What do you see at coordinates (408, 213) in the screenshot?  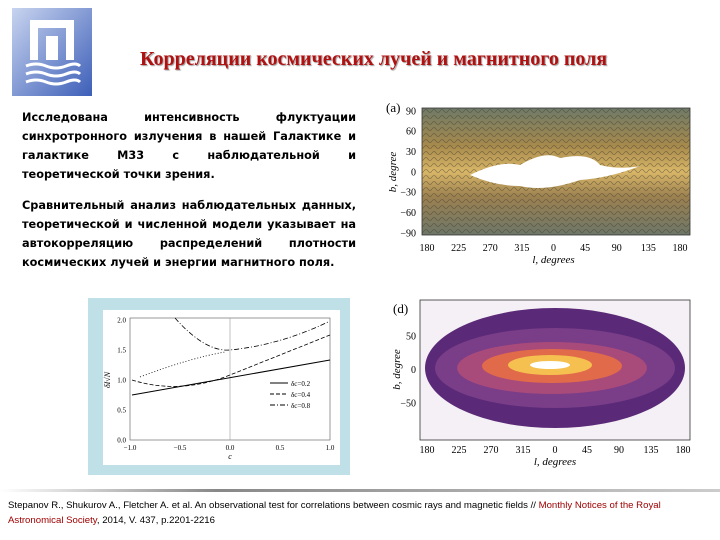 I see `y-tick-label: −60` at bounding box center [408, 213].